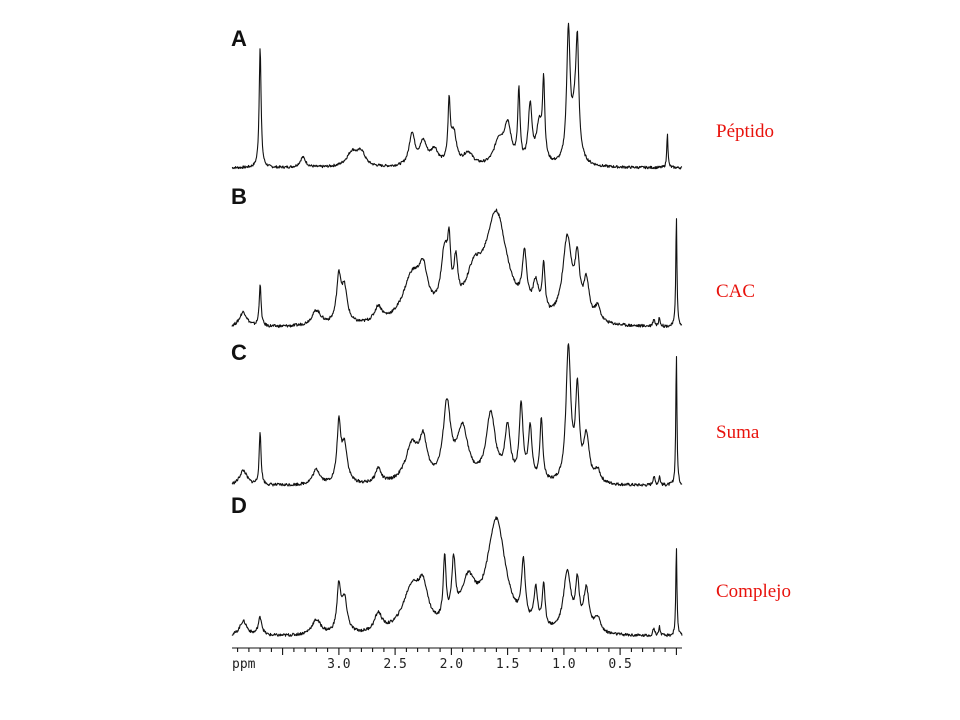  I want to click on label-peptido: Péptido, so click(745, 131).